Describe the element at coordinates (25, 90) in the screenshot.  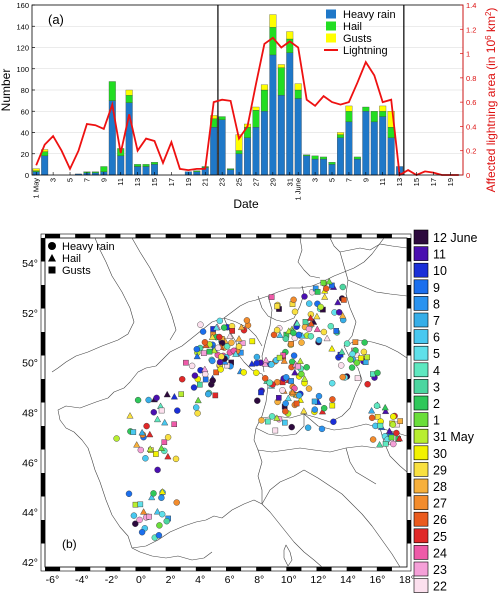
I see `panel-a-ytick-label: 80` at that location.